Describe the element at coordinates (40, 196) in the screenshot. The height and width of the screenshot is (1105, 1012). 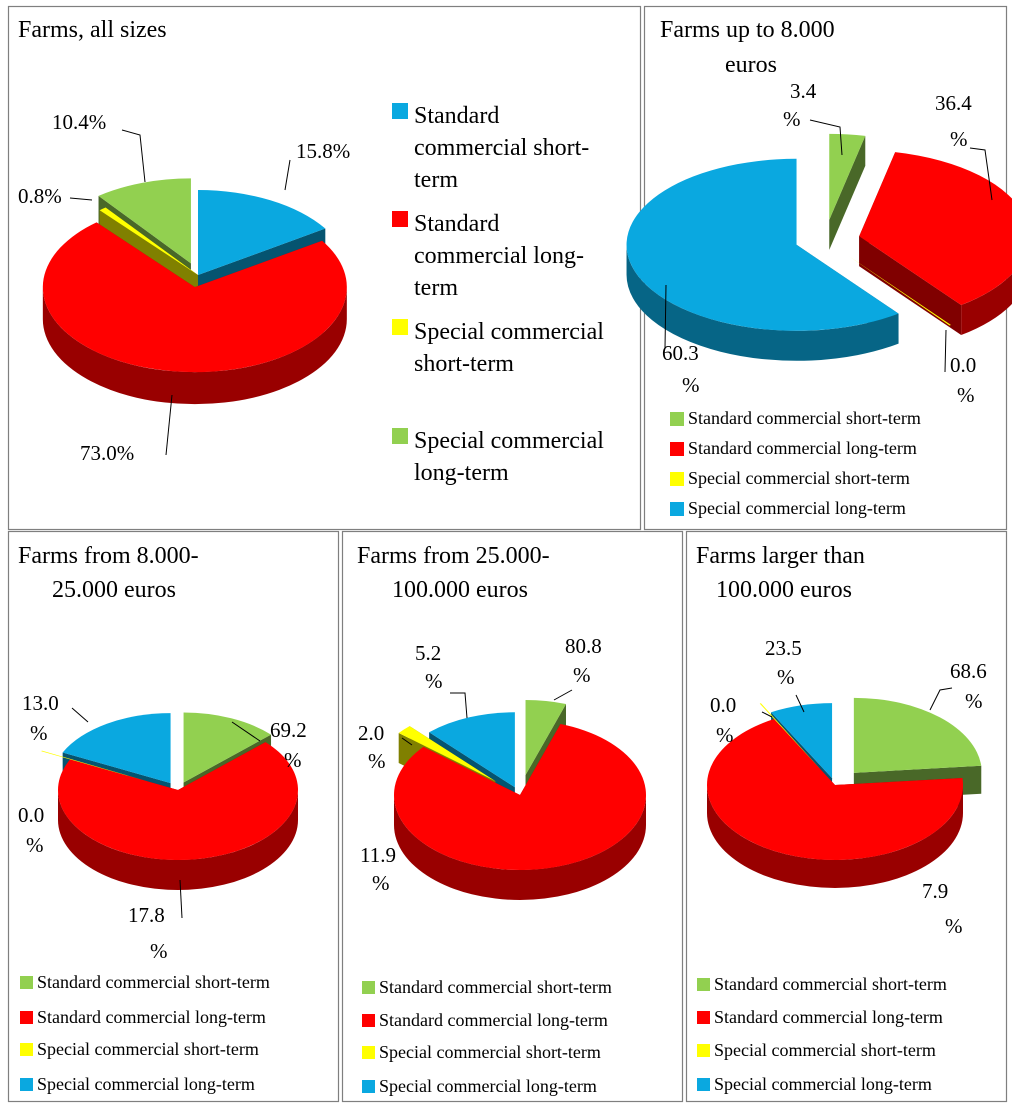
I see `data-label: 0.8%` at that location.